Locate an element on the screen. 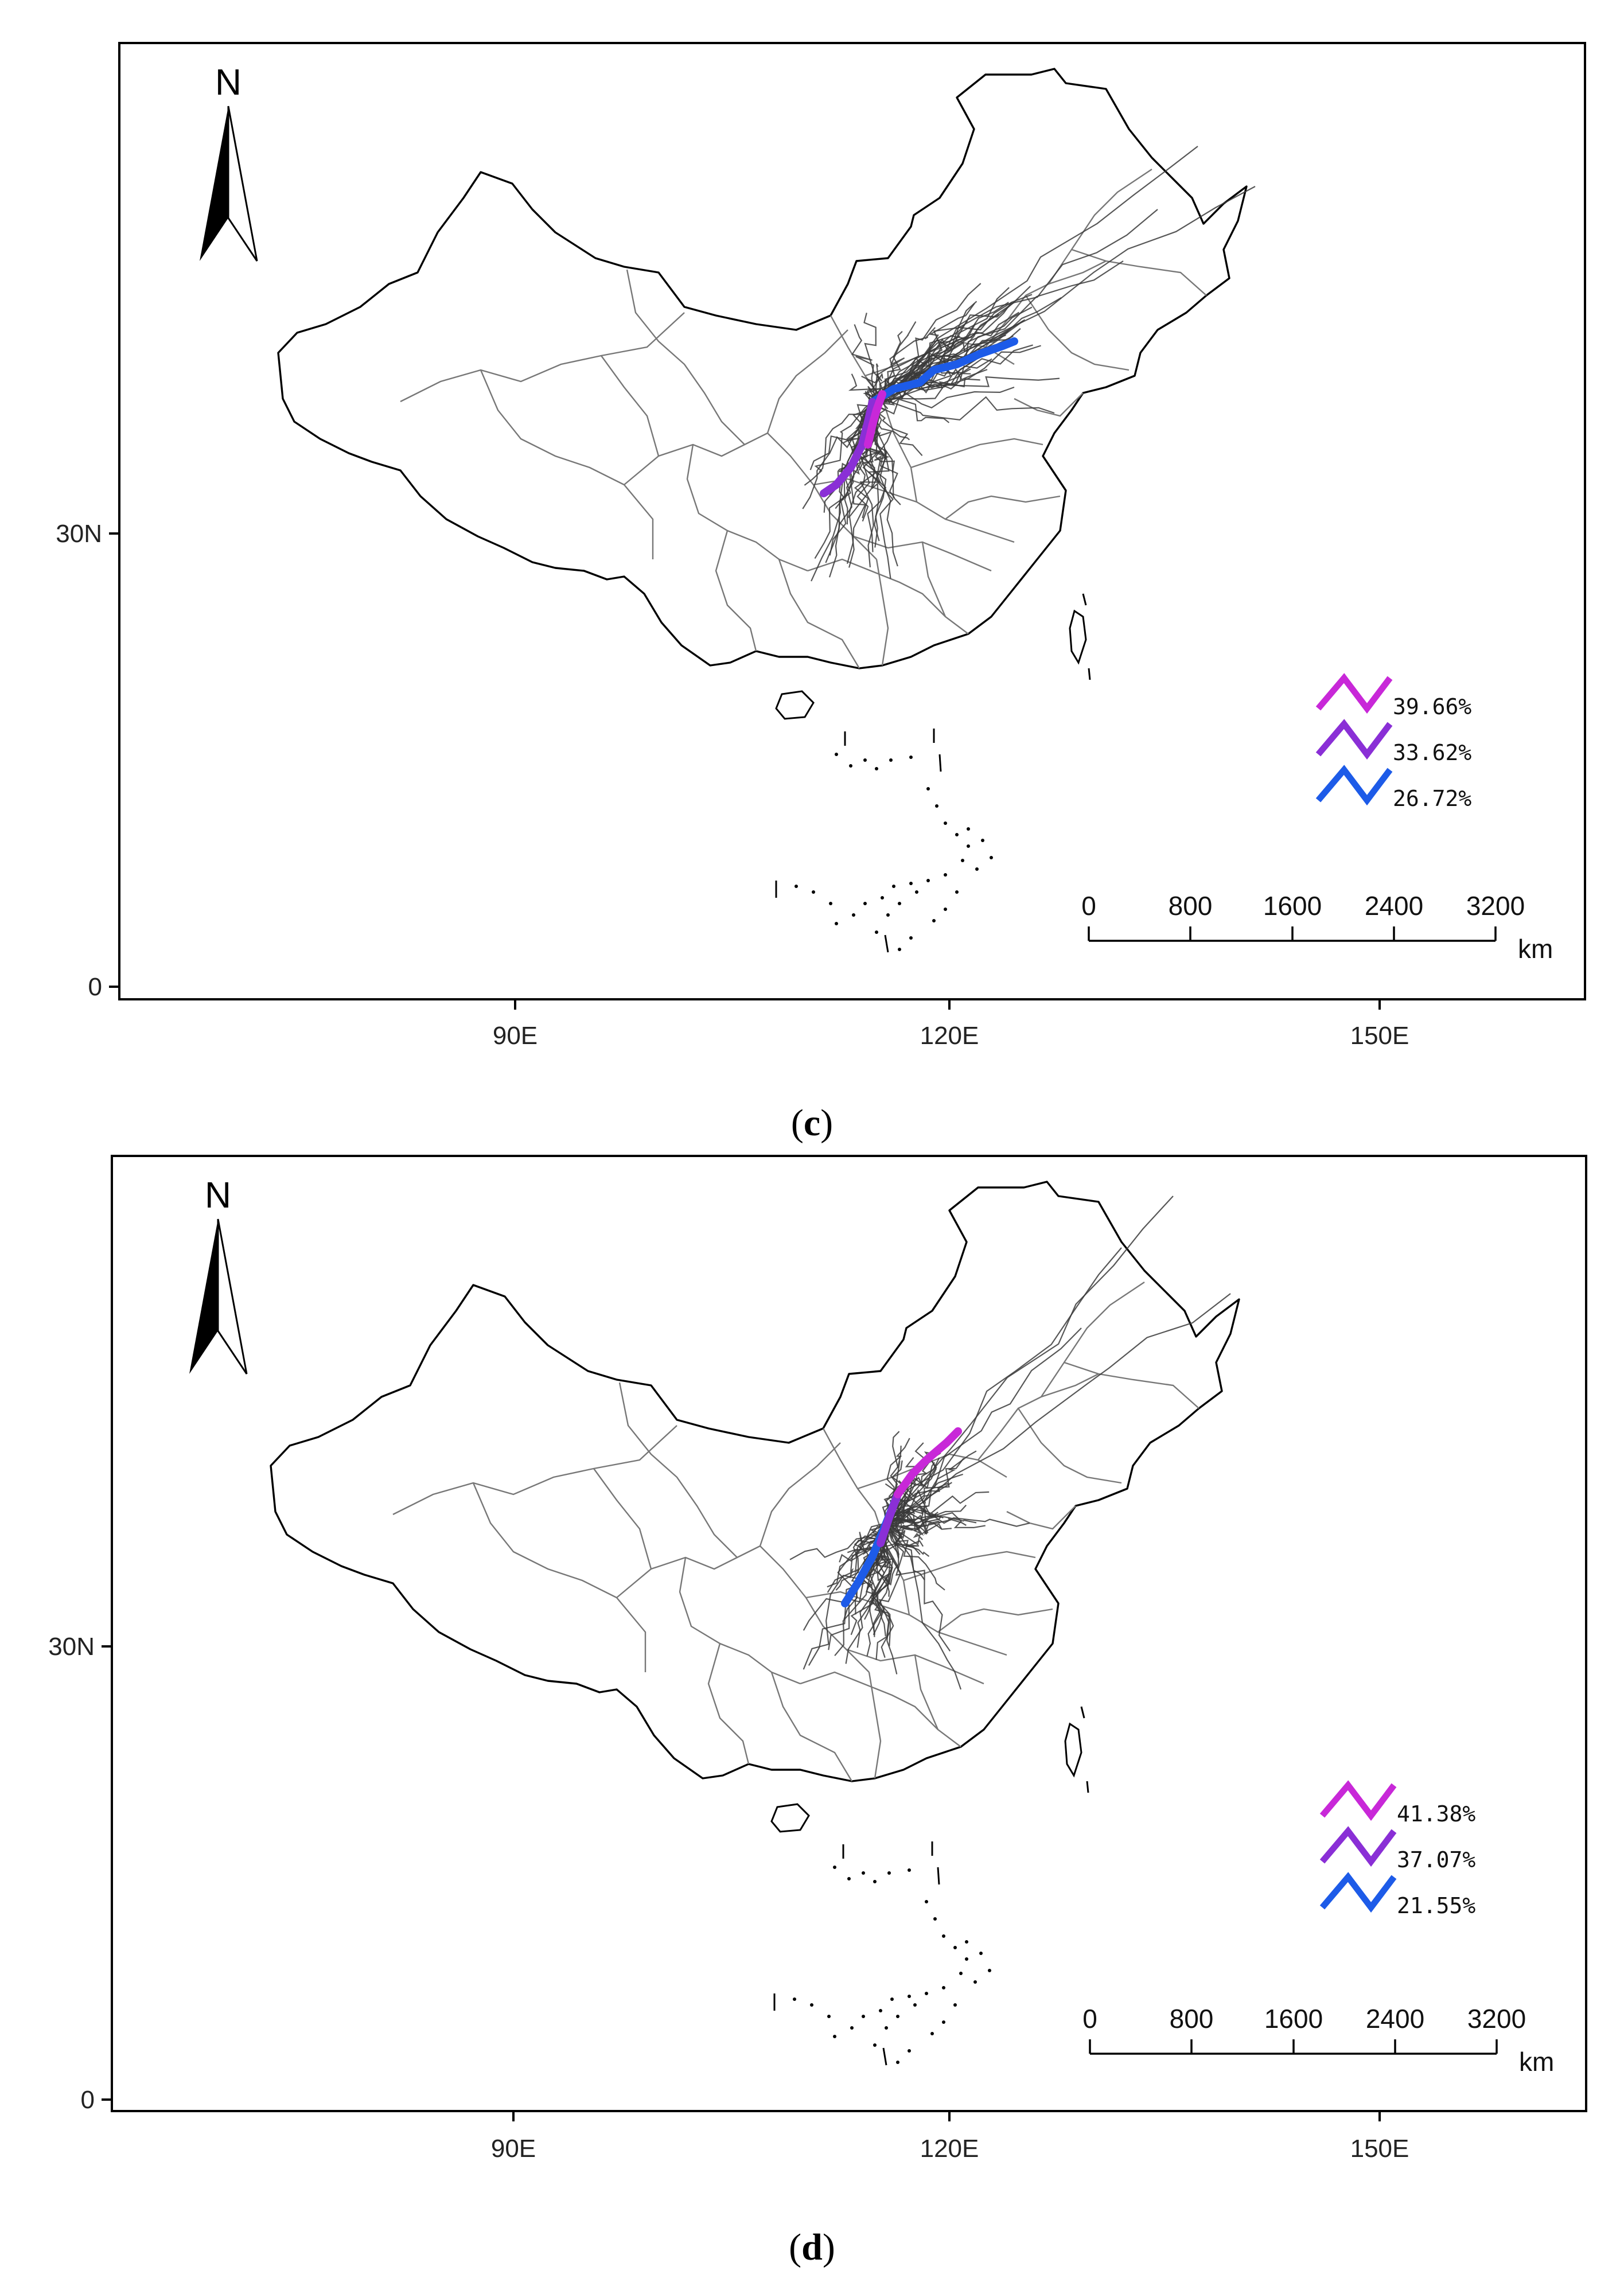 The image size is (1624, 2278). legend-item: 33.62% is located at coordinates (1393, 742).